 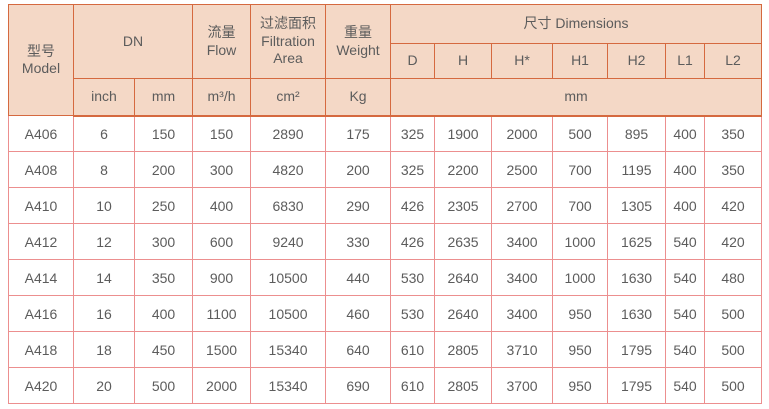 I want to click on header-cell-dimensions: 尺寸 Dimensions, so click(x=576, y=24).